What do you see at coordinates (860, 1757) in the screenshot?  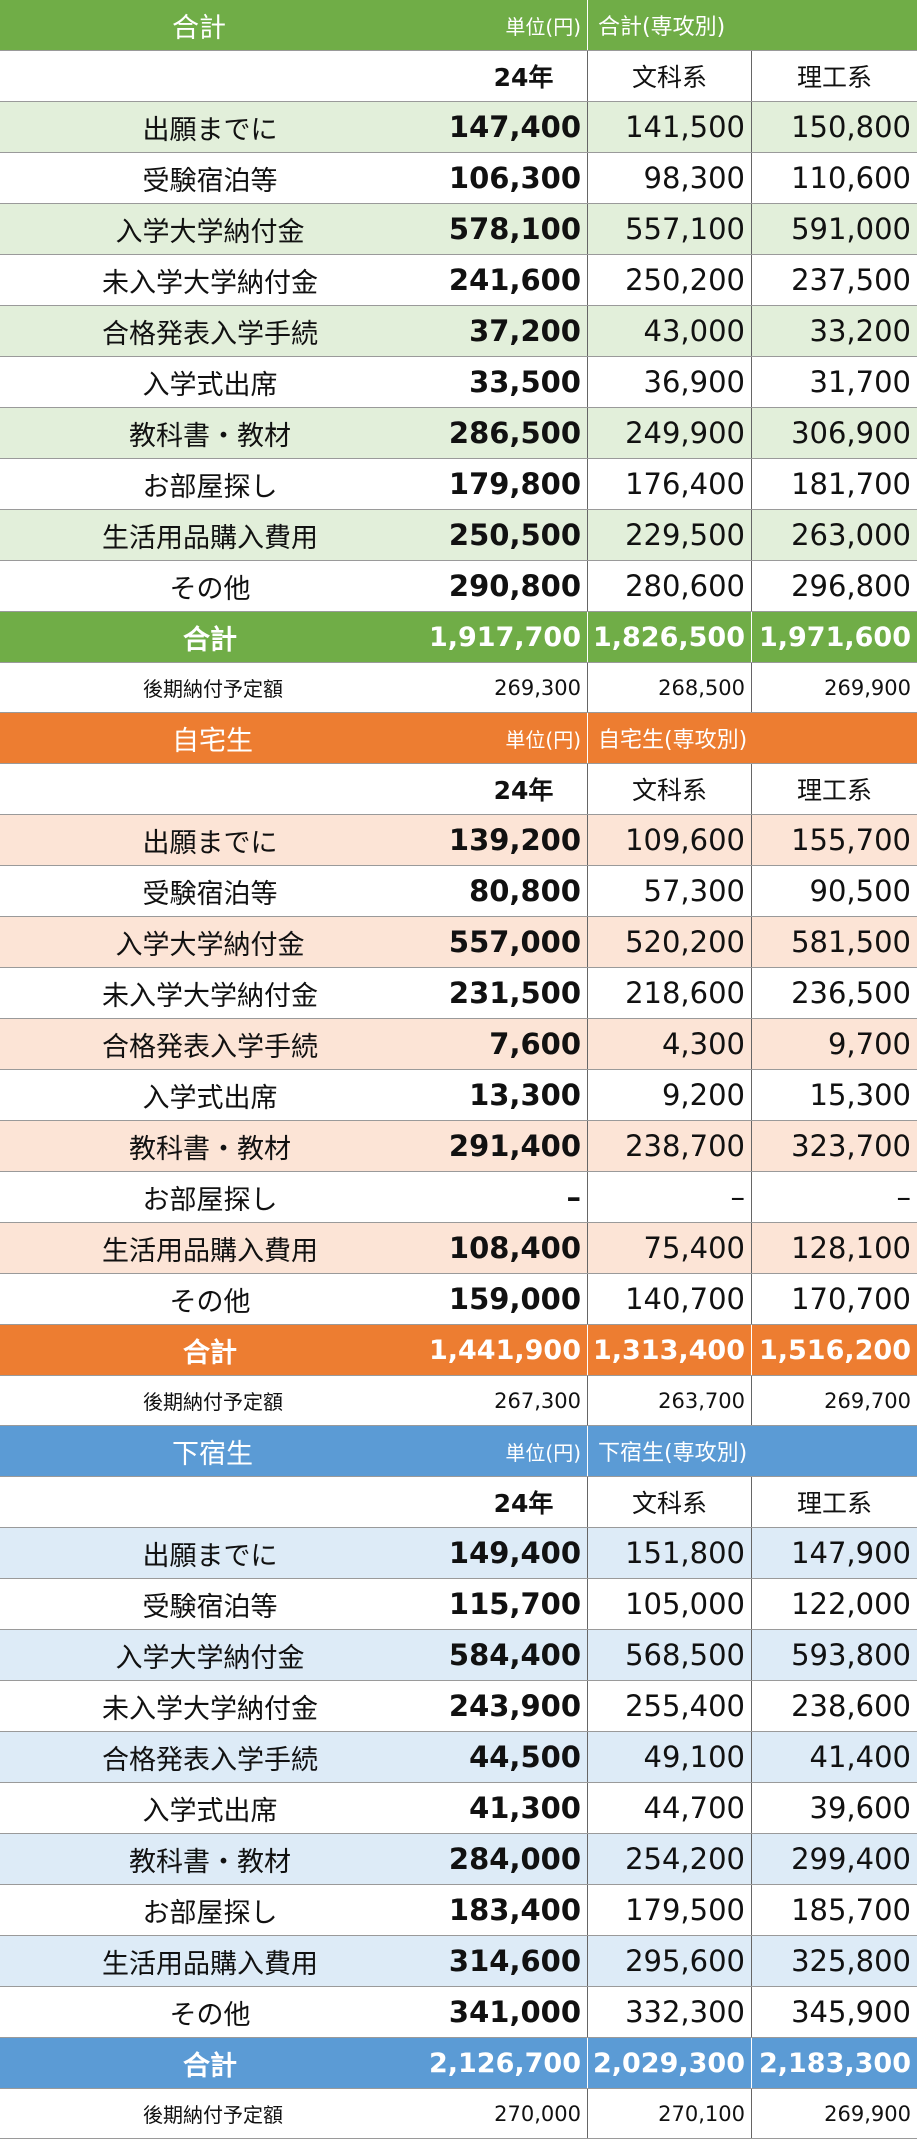 I see `value-rikou: 41,400` at bounding box center [860, 1757].